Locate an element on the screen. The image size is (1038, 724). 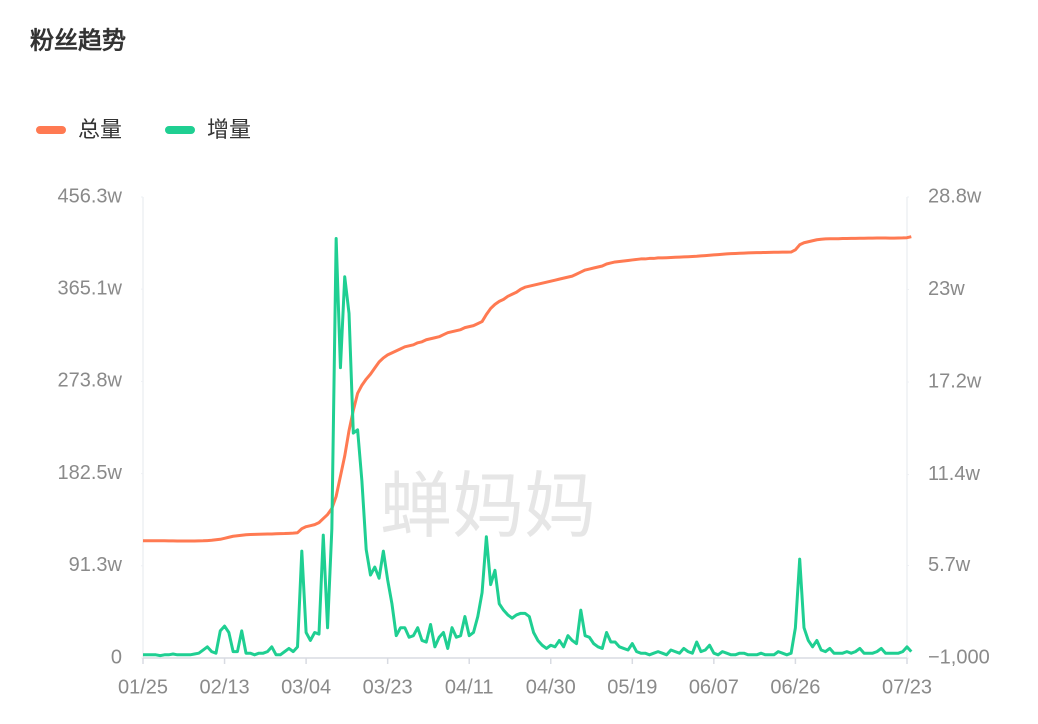
x-tick-label: 05/19 is located at coordinates (632, 687).